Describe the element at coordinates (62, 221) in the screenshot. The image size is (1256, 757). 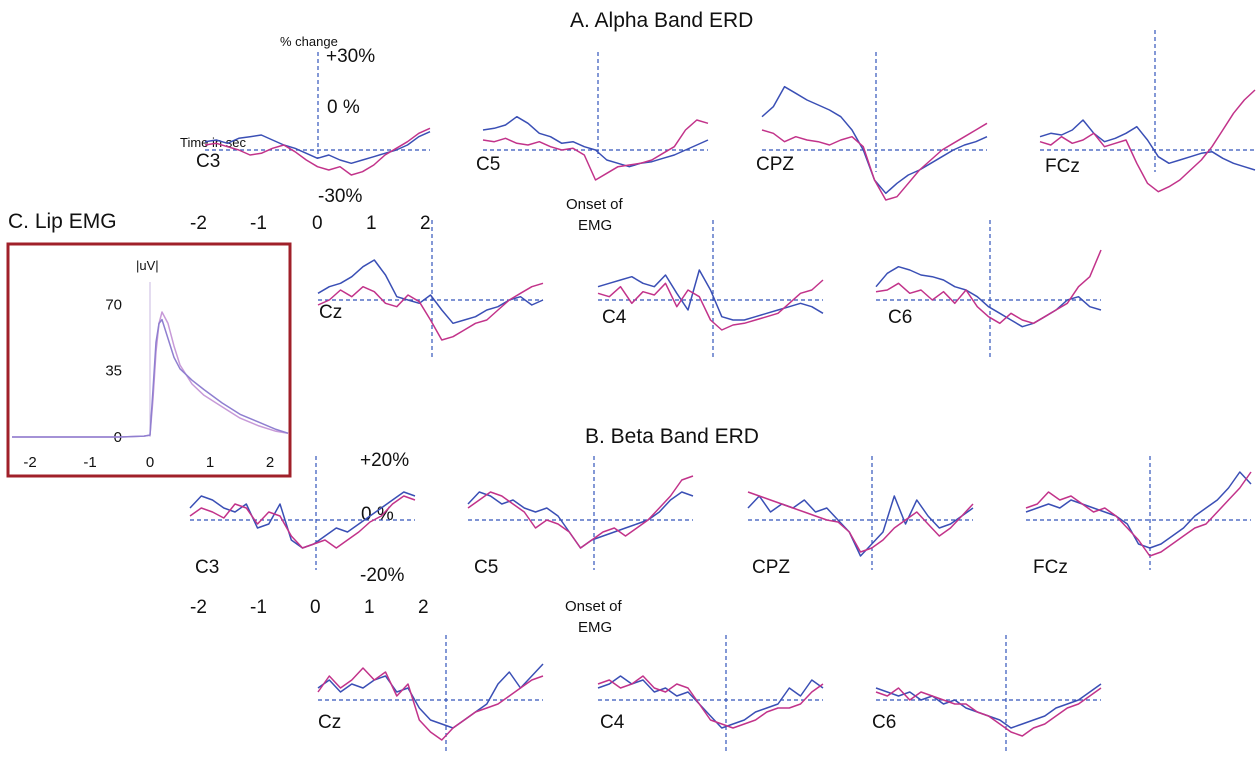
I see `lip-emg-title: C. Lip EMG` at that location.